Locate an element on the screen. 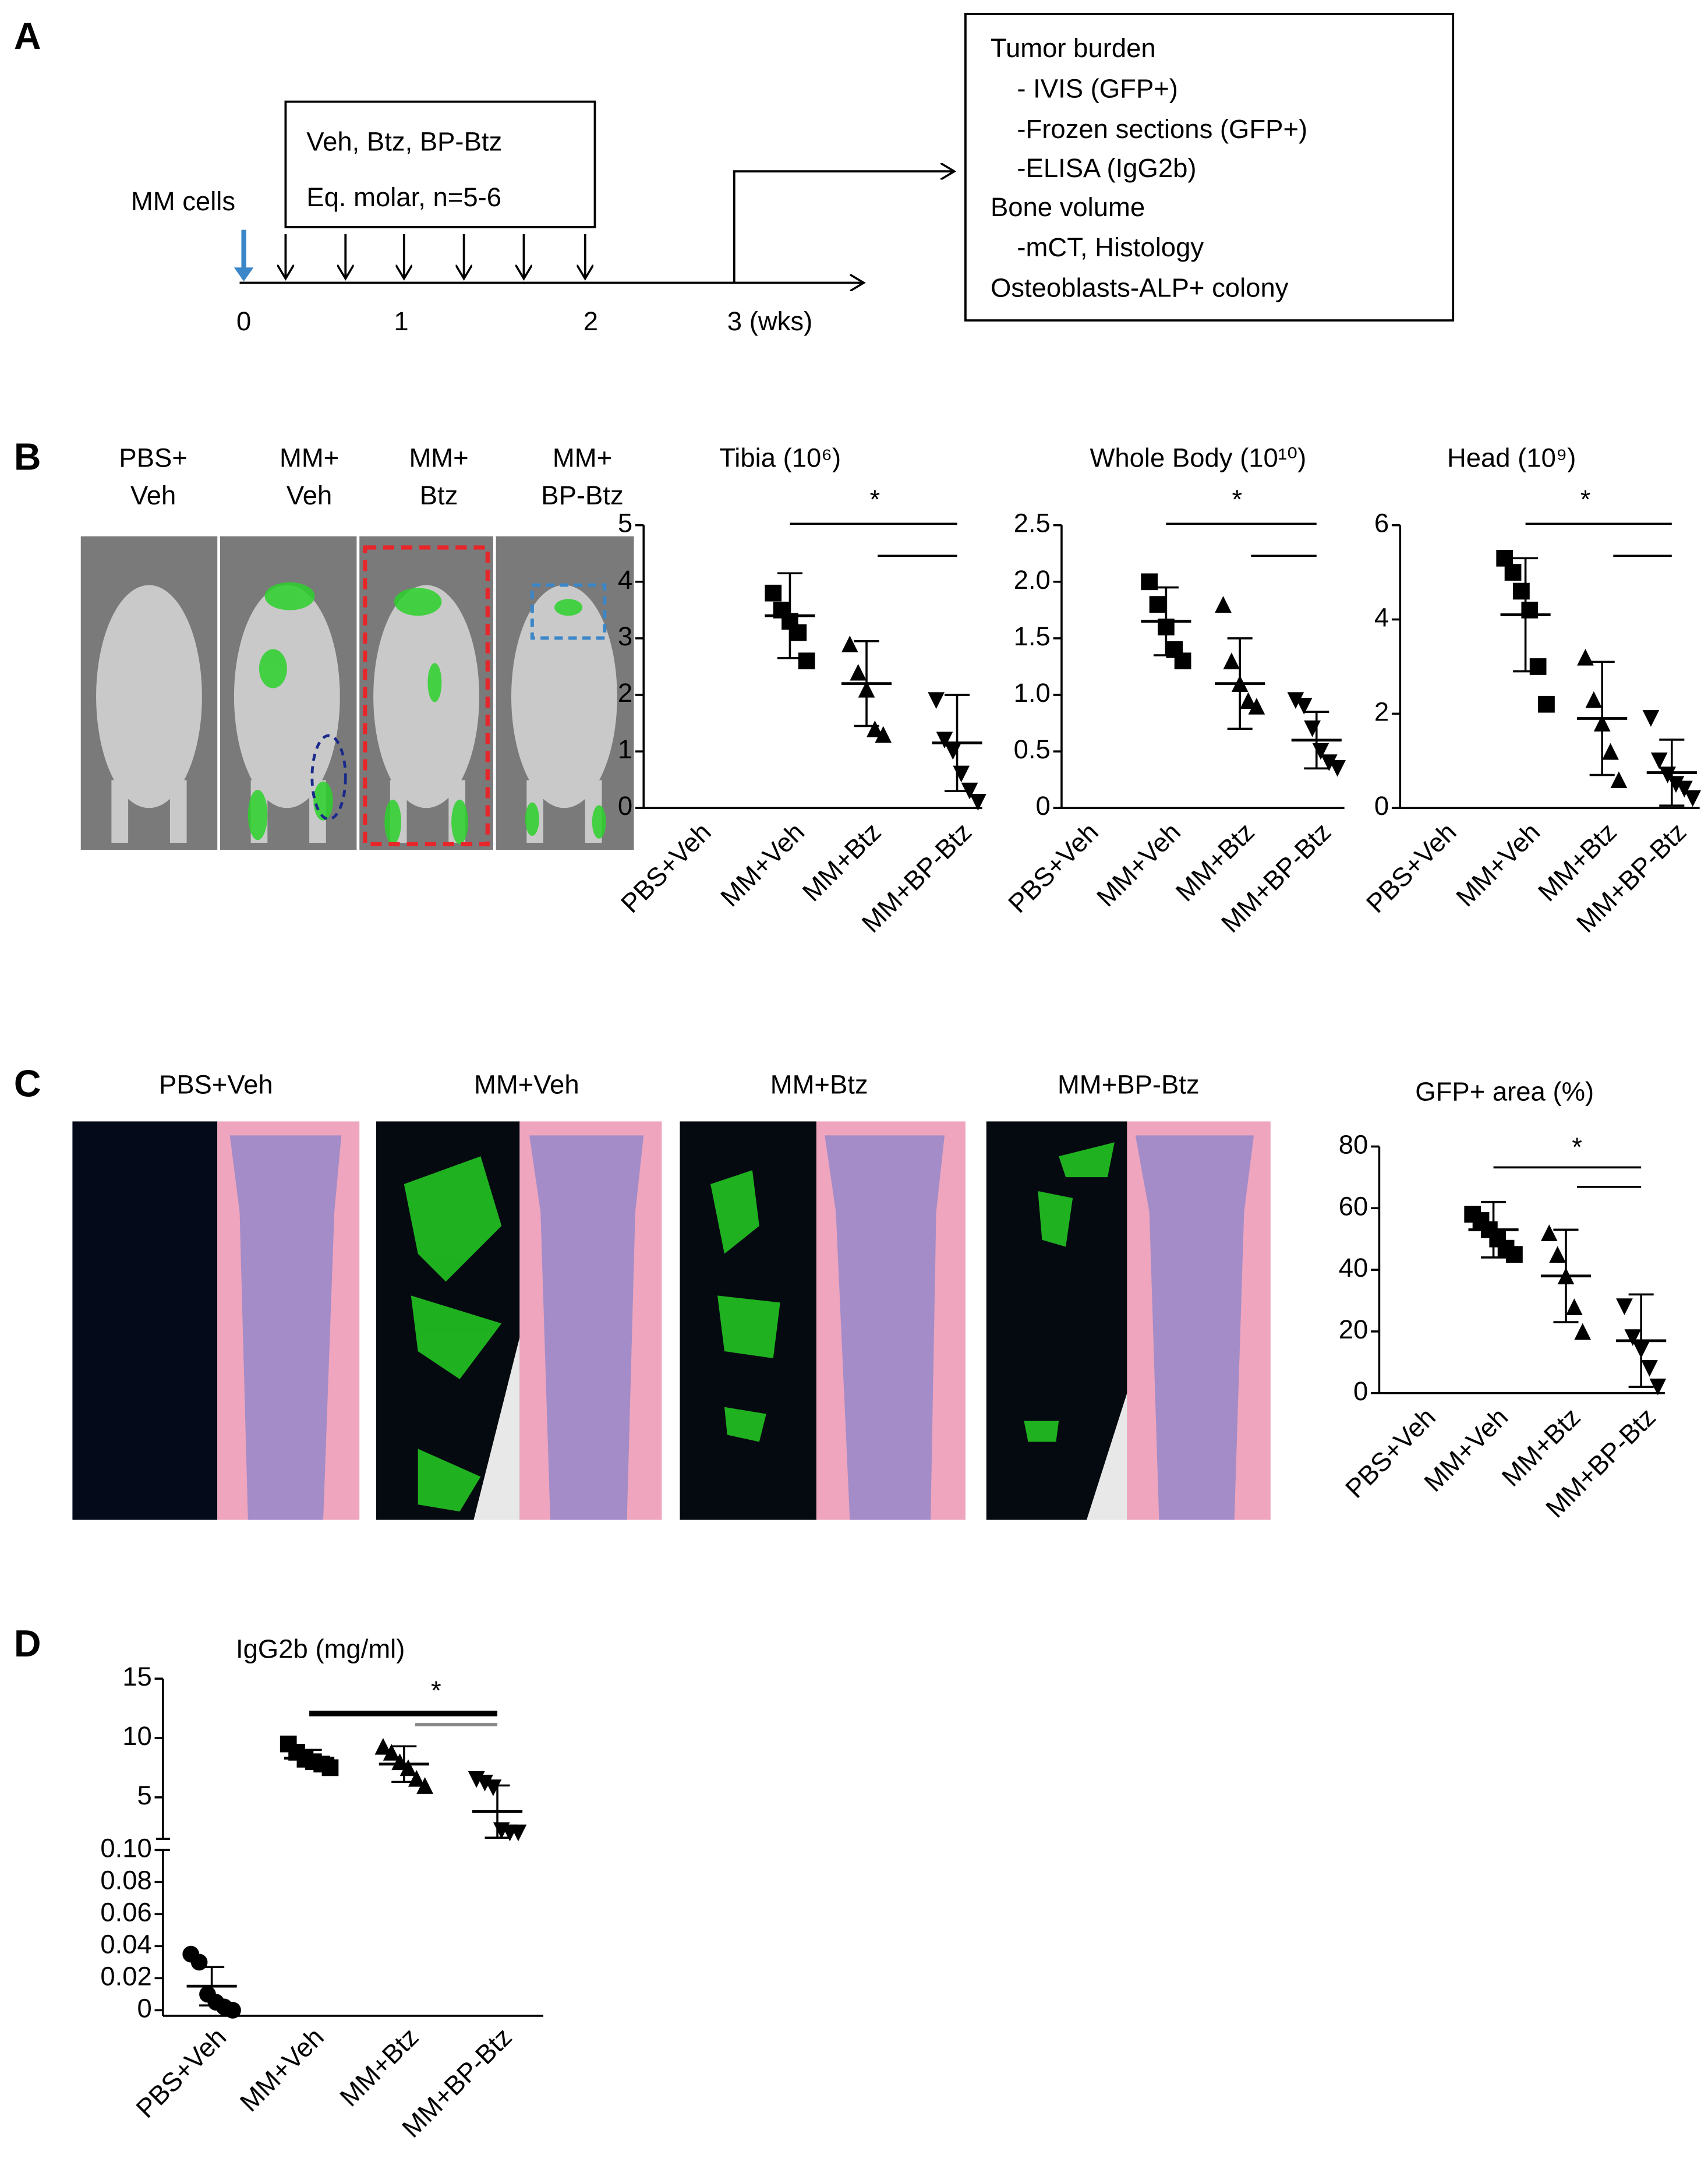  y-tick-label: 2.5 is located at coordinates (1032, 523).